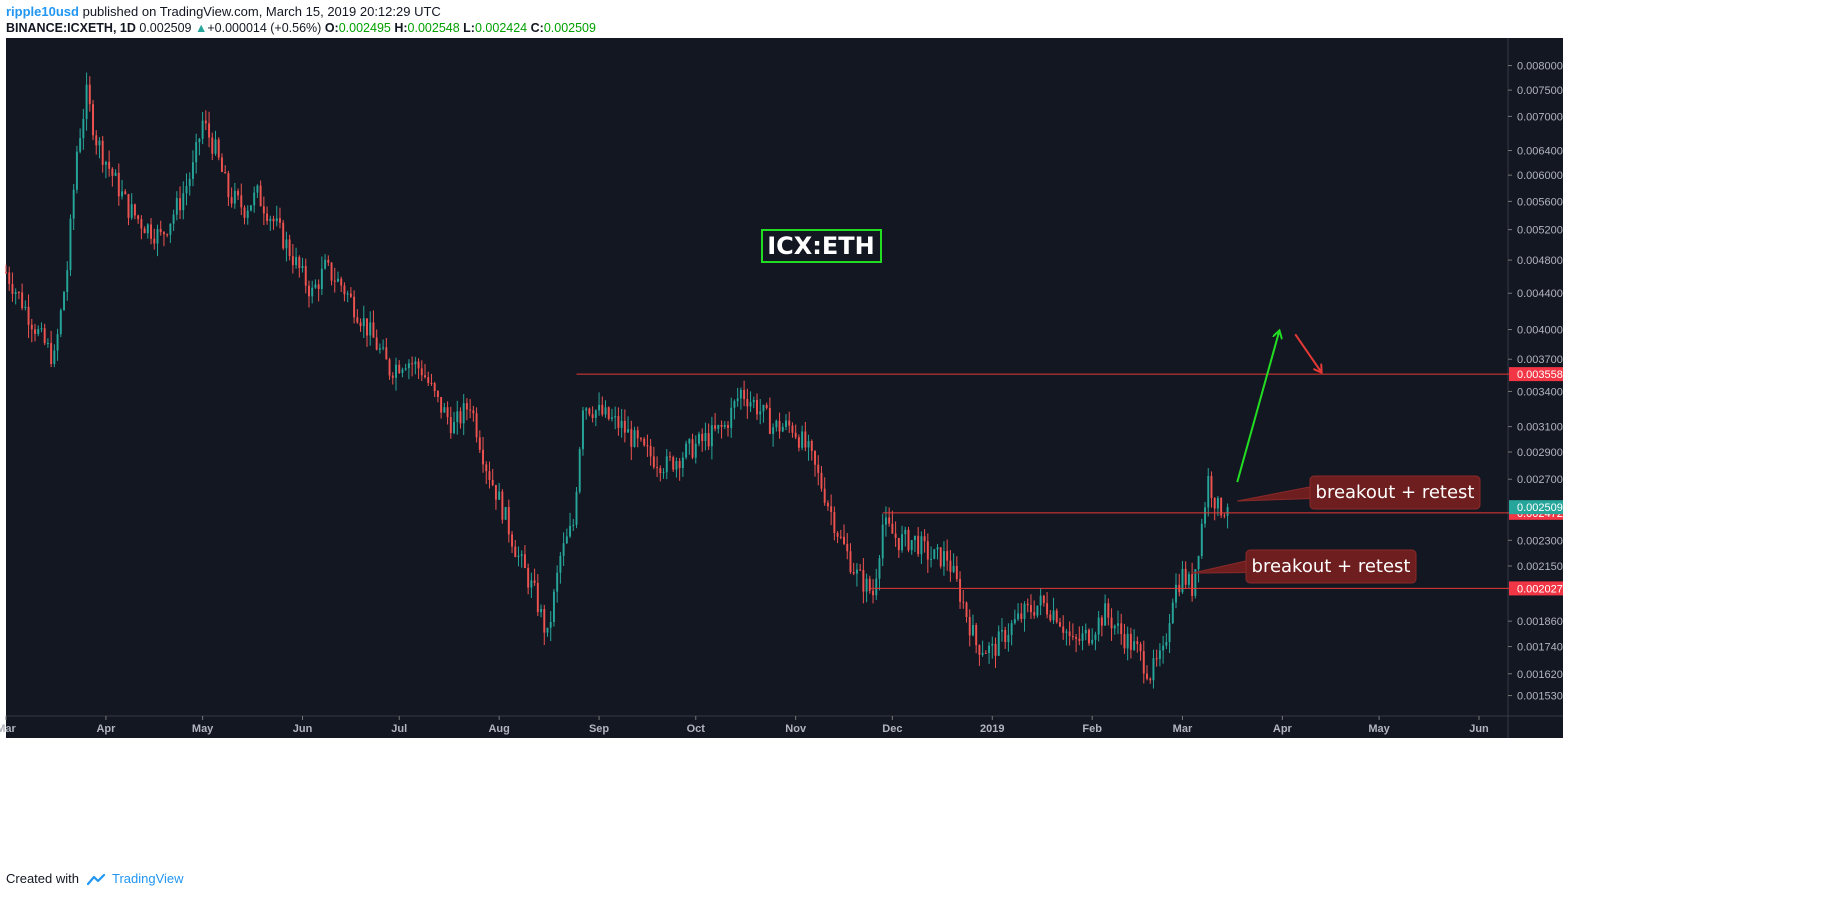 This screenshot has width=1828, height=898. What do you see at coordinates (992, 729) in the screenshot?
I see `time-tick-label: 2019` at bounding box center [992, 729].